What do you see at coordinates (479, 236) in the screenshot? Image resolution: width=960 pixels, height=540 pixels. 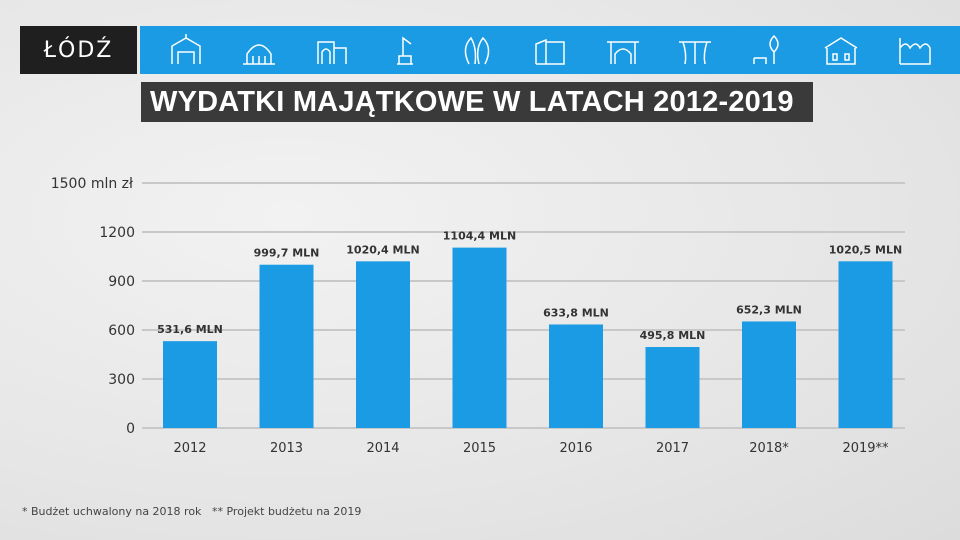 I see `data-label: 1104,4 MLN` at bounding box center [479, 236].